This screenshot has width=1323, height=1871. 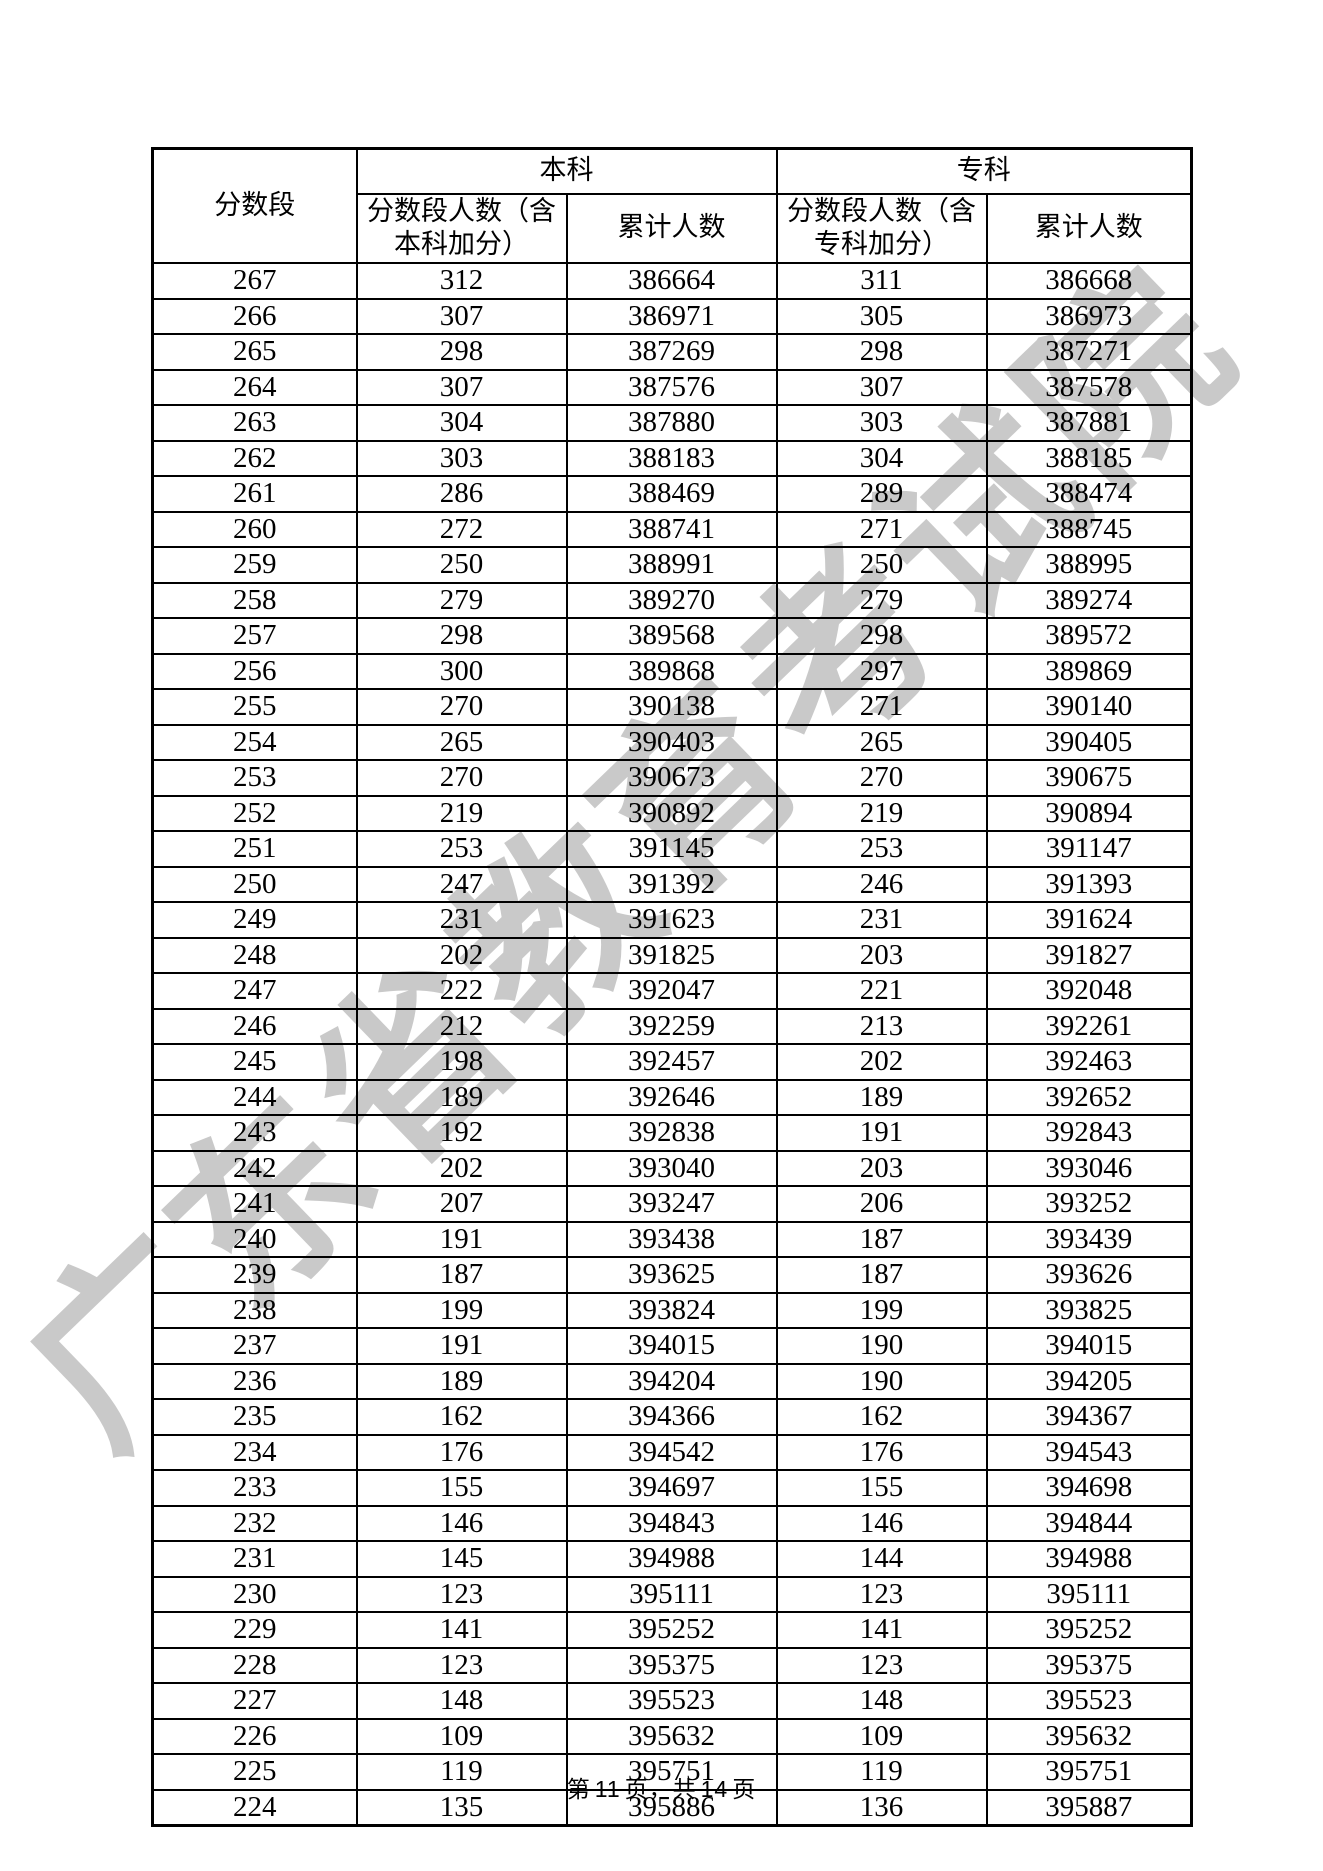 What do you see at coordinates (671, 458) in the screenshot?
I see `benke-cumulative-cell: 388183` at bounding box center [671, 458].